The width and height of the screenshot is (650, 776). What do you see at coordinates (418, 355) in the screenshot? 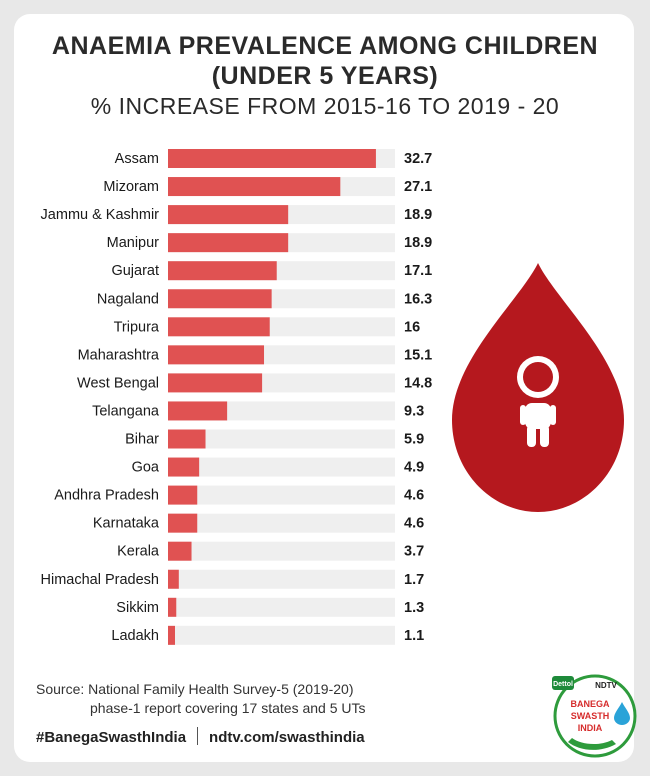
I see `value-label: 15.1` at bounding box center [418, 355].